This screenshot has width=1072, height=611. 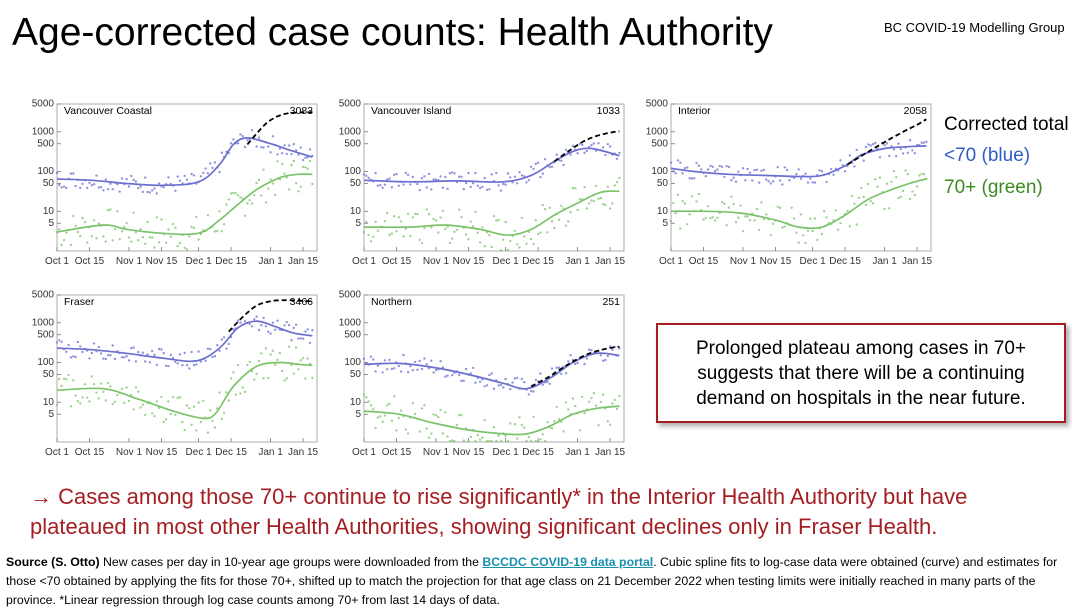 What do you see at coordinates (129, 452) in the screenshot?
I see `x-tick-label: Nov 1` at bounding box center [129, 452].